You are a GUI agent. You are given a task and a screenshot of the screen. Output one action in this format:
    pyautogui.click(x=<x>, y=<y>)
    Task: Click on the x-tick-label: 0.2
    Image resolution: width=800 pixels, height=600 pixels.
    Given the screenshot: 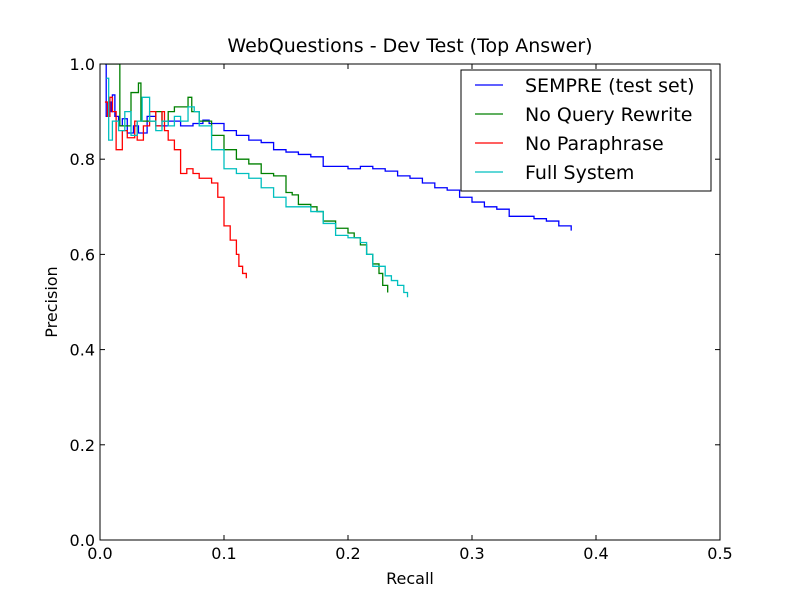 What is the action you would take?
    pyautogui.click(x=347, y=553)
    